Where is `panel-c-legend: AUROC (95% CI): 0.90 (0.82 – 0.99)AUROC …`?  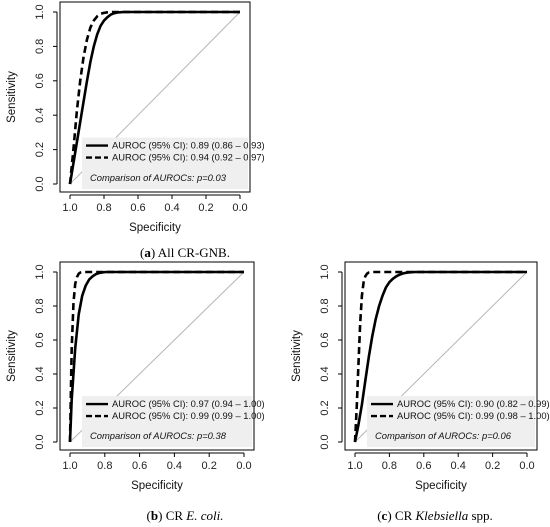 panel-c-legend: AUROC (95% CI): 0.90 (0.82 – 0.99)AUROC … is located at coordinates (458, 422).